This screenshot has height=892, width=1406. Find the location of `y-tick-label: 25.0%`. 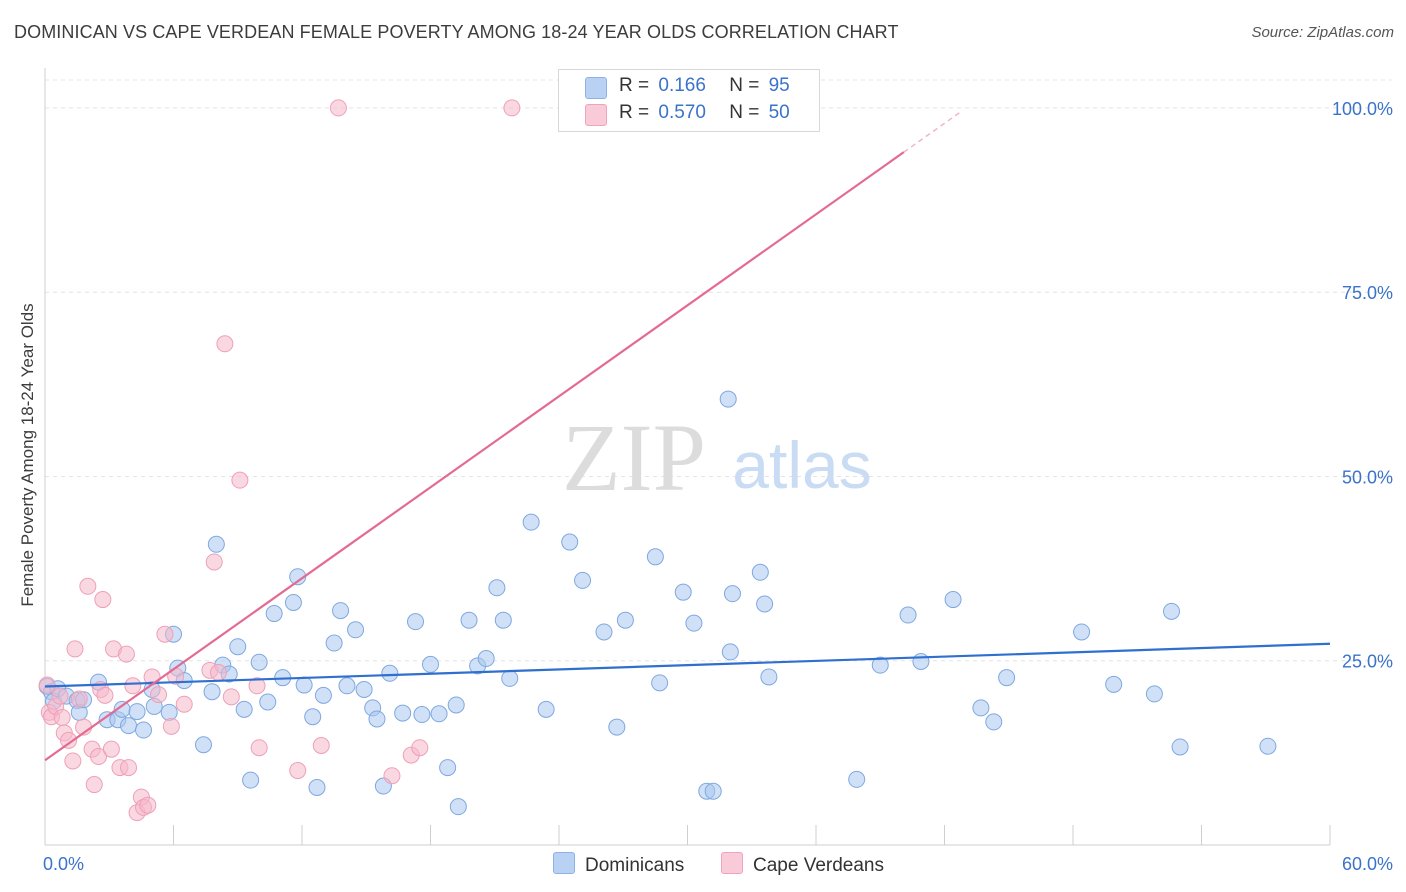

y-tick-label: 25.0% is located at coordinates (1367, 662).